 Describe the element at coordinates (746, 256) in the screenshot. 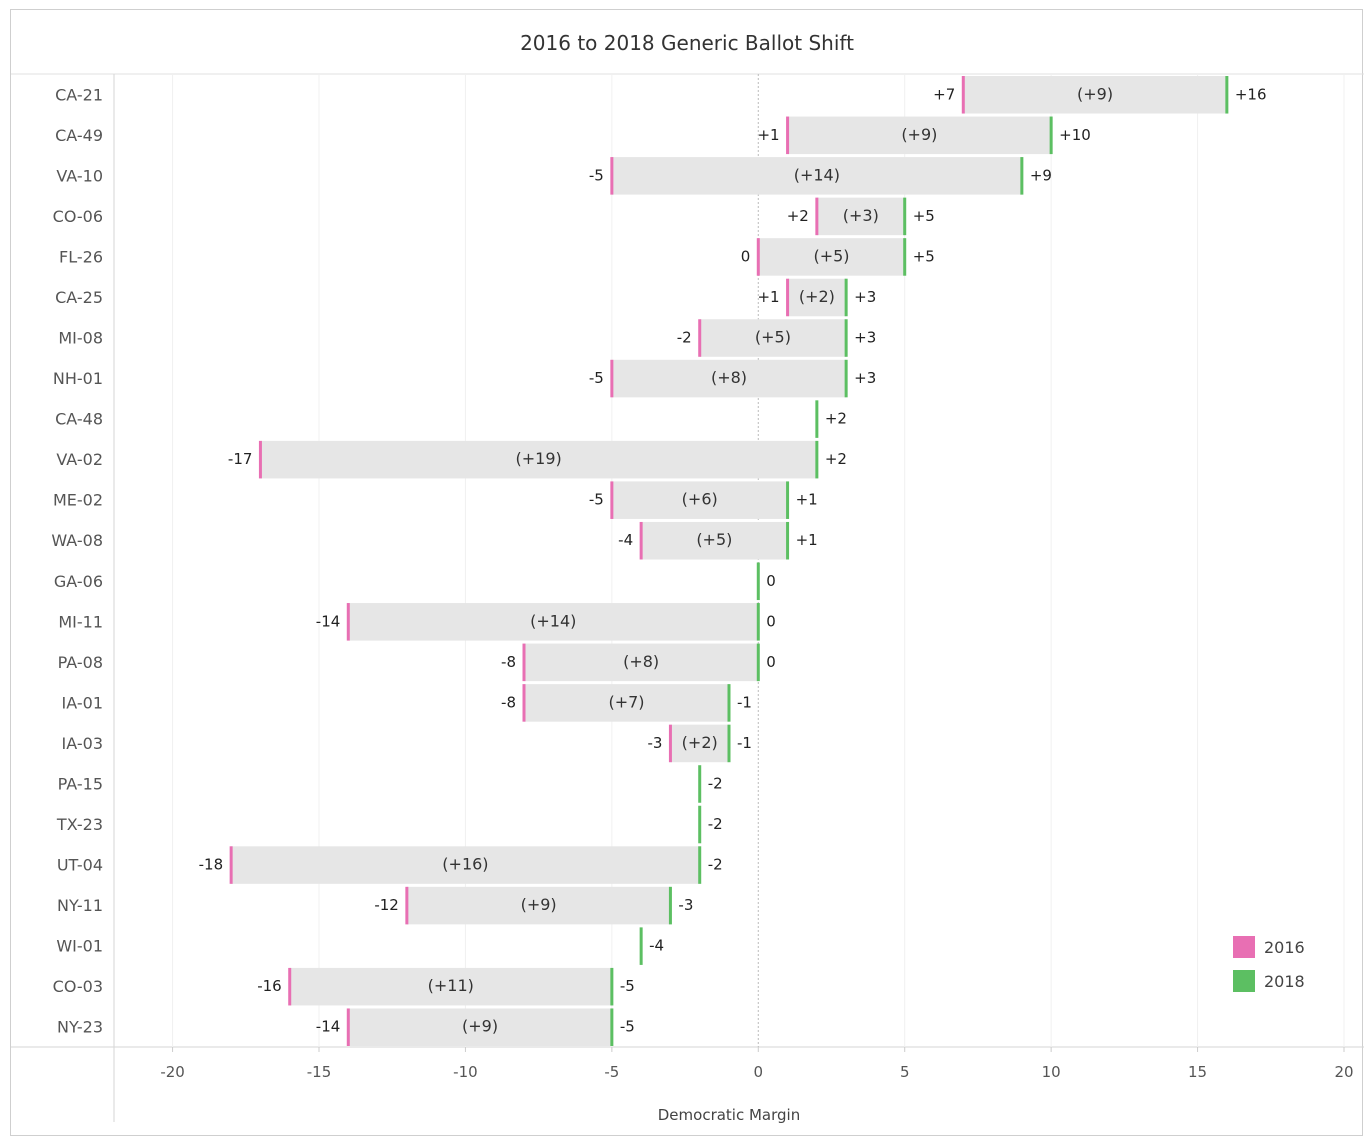

I see `value-label-2016: 0` at that location.